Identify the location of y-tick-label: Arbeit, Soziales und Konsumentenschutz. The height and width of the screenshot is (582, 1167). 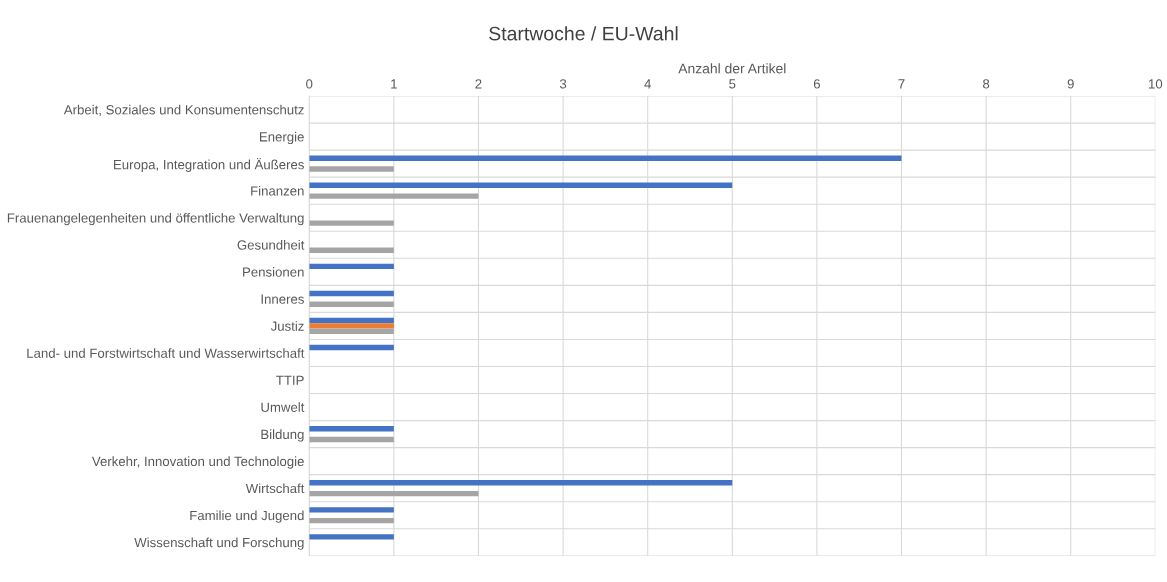
(183, 110).